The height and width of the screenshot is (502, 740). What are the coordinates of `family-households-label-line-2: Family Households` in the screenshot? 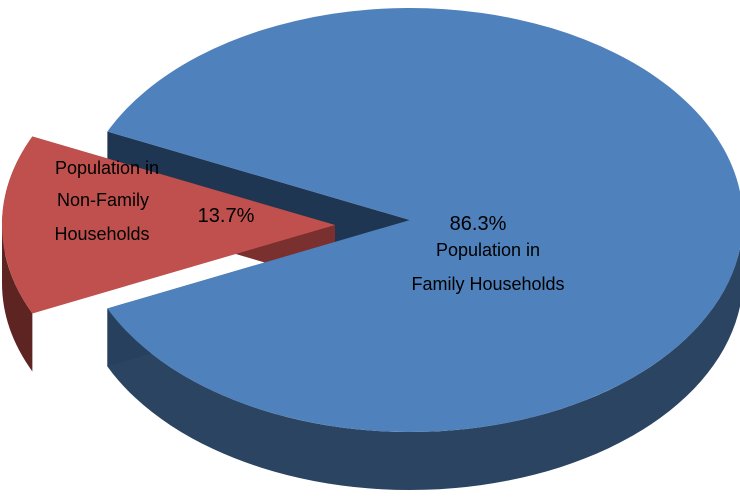 It's located at (487, 284).